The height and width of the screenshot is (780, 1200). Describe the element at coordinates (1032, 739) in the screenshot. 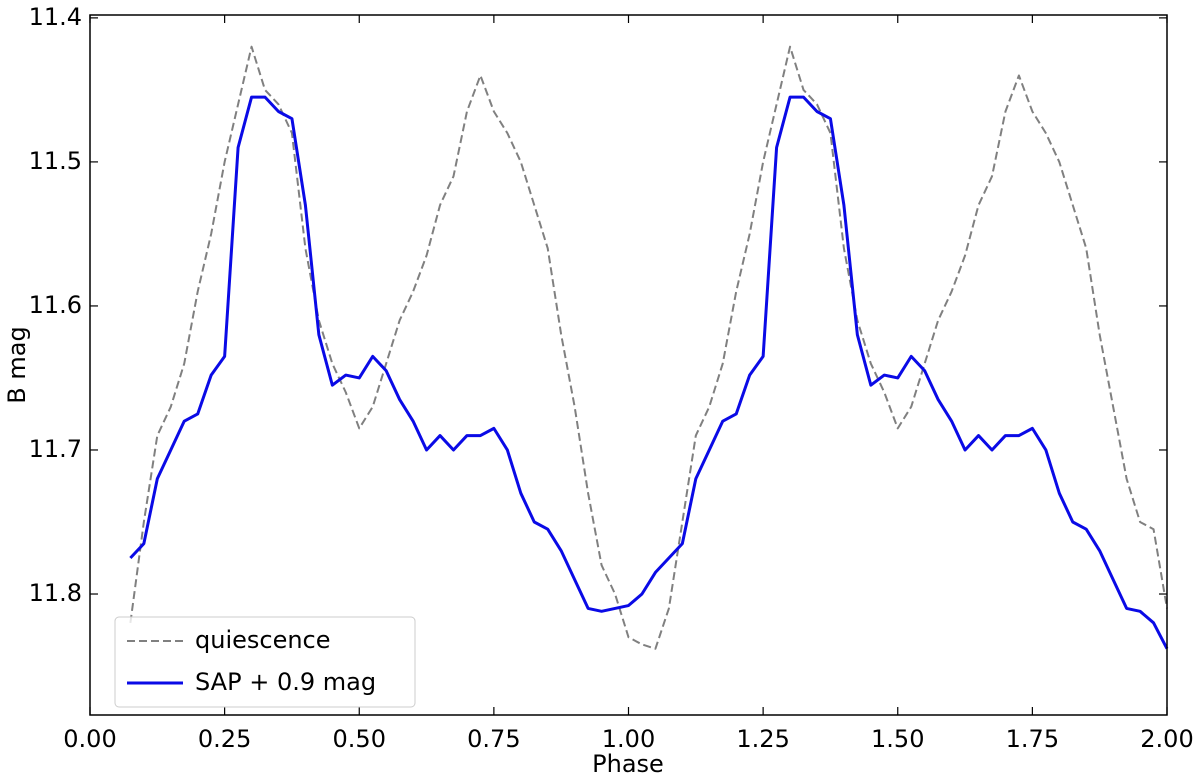

I see `x-tick-label: 1.75` at that location.